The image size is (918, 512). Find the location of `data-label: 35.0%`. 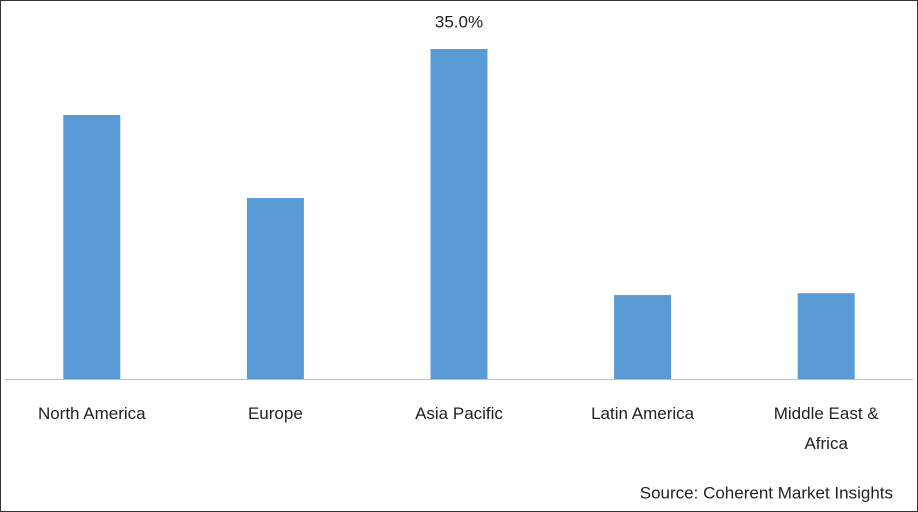

data-label: 35.0% is located at coordinates (459, 21).